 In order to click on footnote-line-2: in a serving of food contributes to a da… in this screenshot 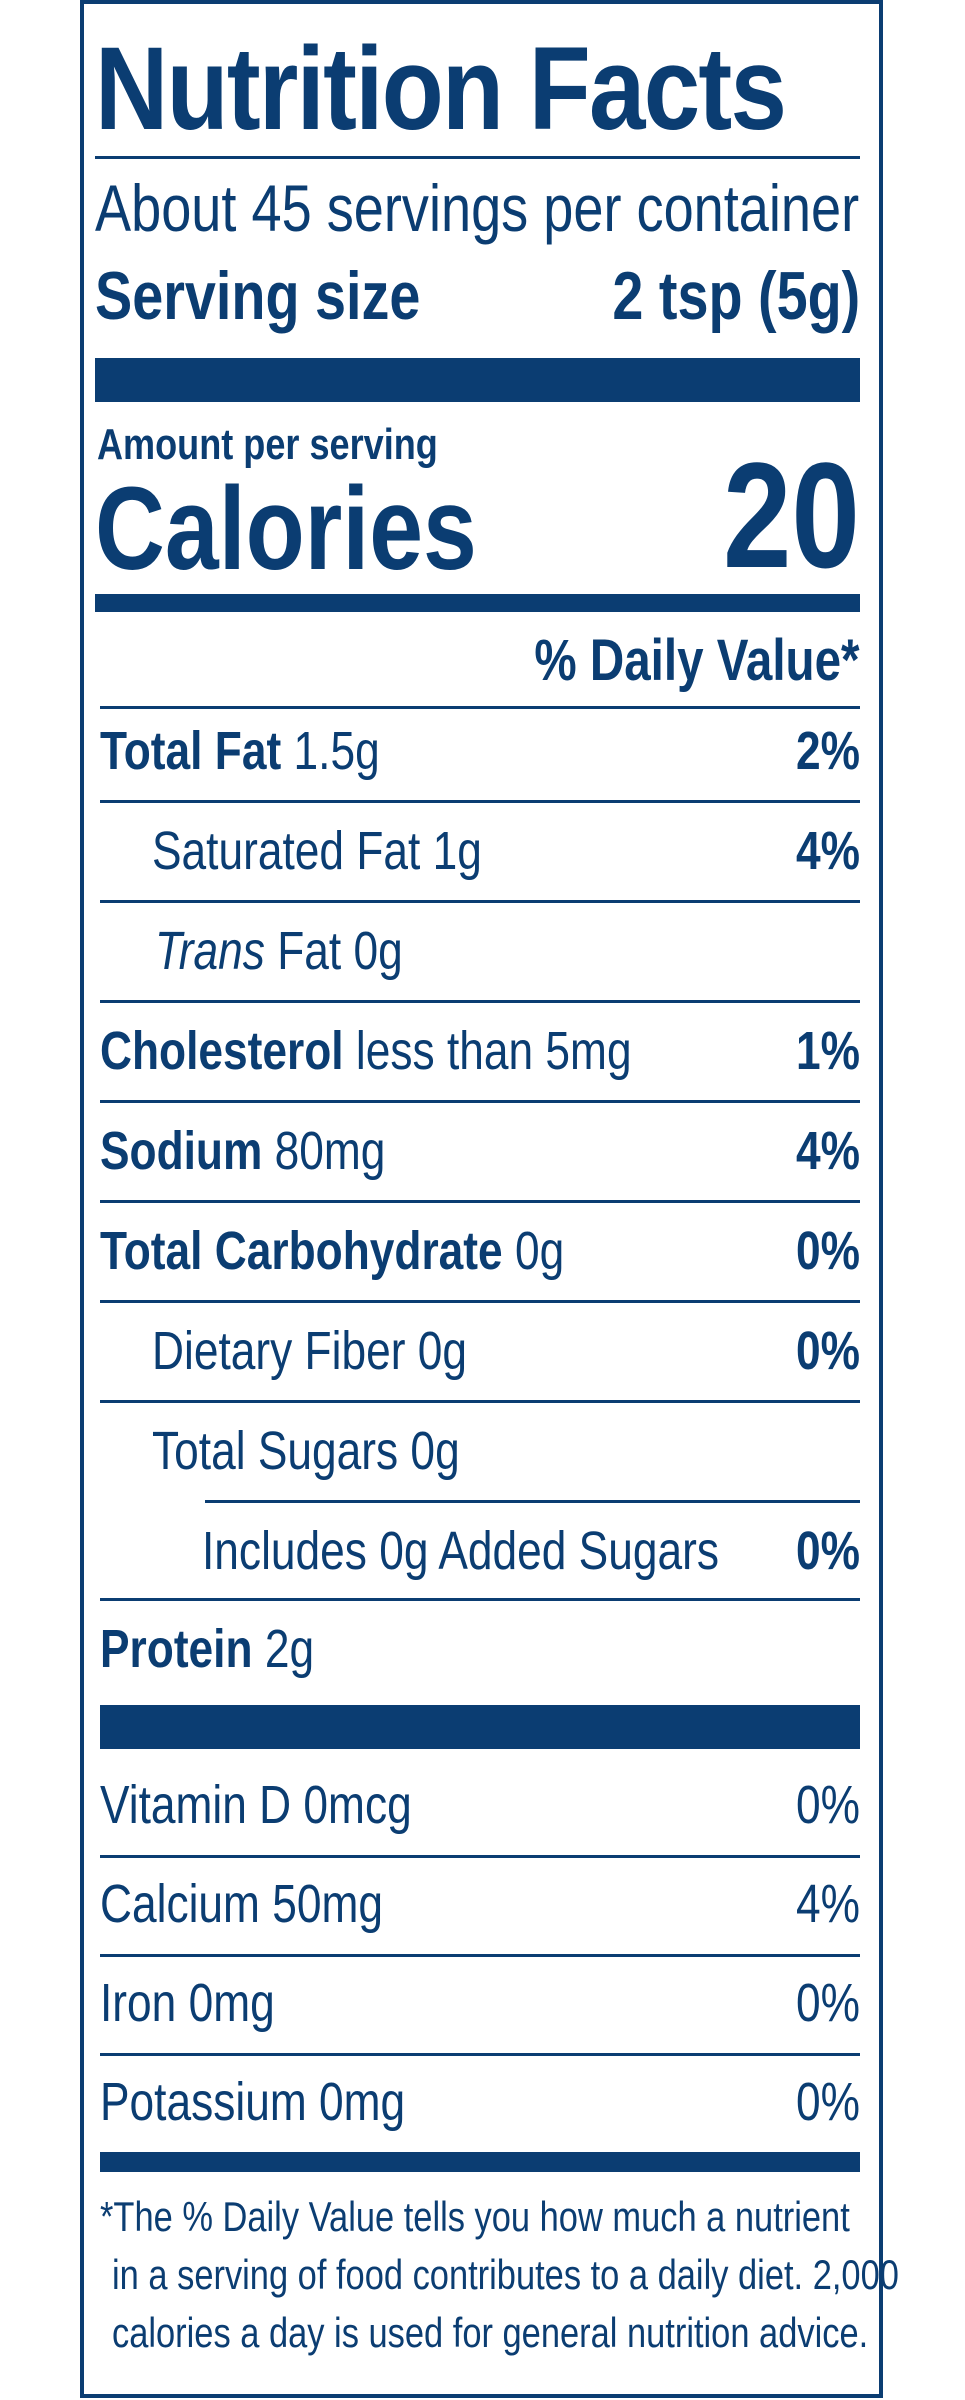, I will do `click(505, 2274)`.